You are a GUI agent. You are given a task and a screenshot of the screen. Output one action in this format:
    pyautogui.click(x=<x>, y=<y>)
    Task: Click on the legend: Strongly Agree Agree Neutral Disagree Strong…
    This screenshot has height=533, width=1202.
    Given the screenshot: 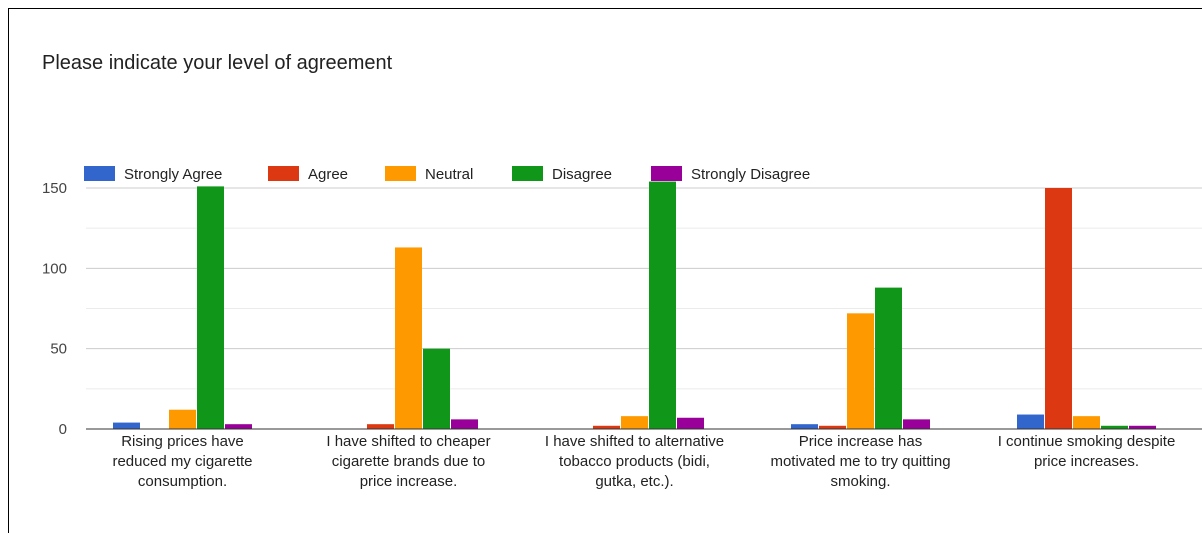 What is the action you would take?
    pyautogui.click(x=447, y=174)
    